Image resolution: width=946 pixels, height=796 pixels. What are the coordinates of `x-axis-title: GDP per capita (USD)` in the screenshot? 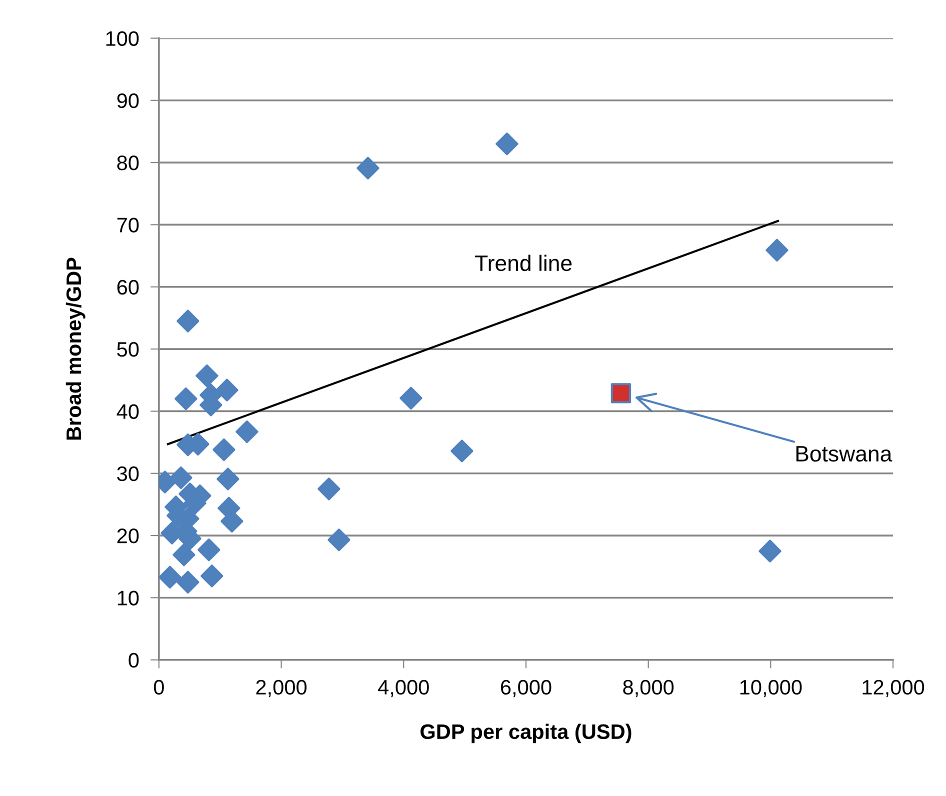 It's located at (526, 734).